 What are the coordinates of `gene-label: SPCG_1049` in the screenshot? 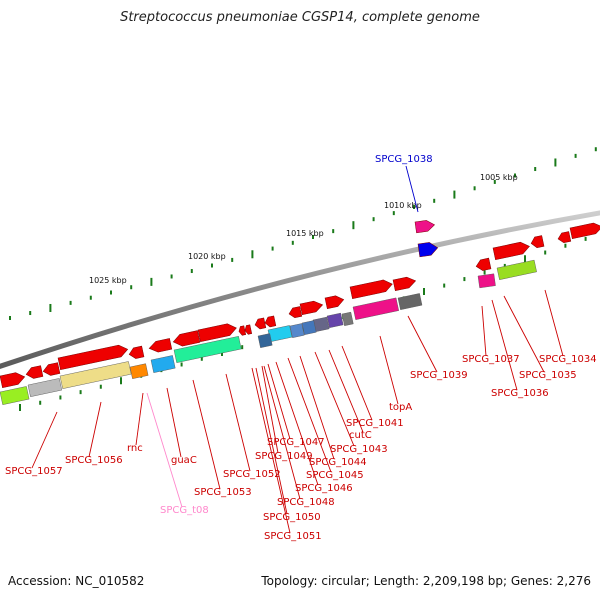 It's located at (284, 456).